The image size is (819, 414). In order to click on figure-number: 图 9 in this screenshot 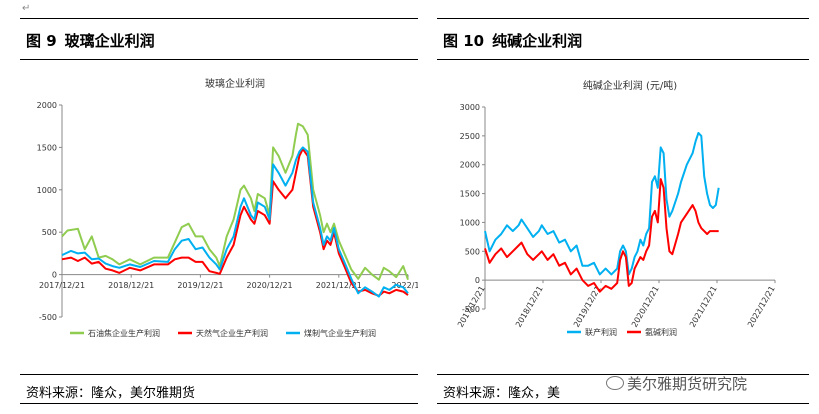, I will do `click(41, 41)`.